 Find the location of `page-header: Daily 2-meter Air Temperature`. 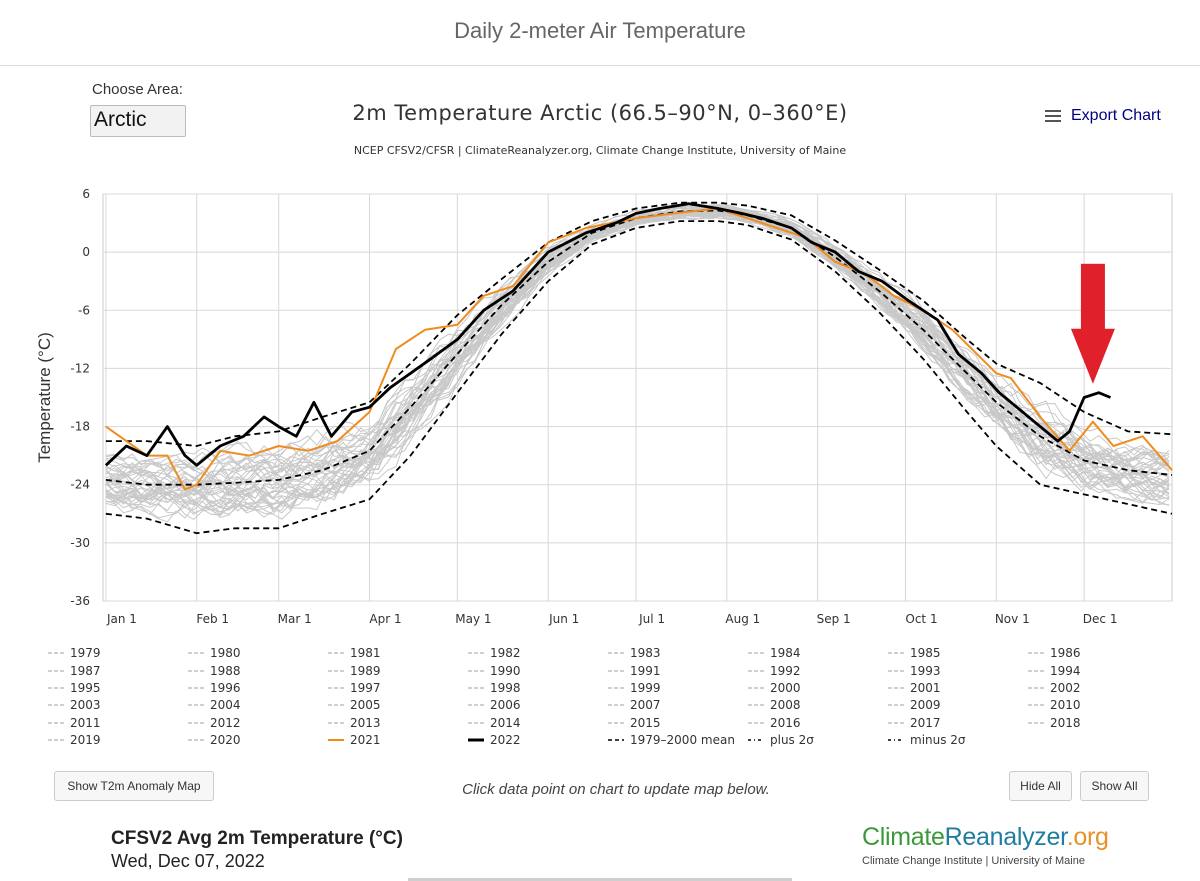

page-header: Daily 2-meter Air Temperature is located at coordinates (600, 33).